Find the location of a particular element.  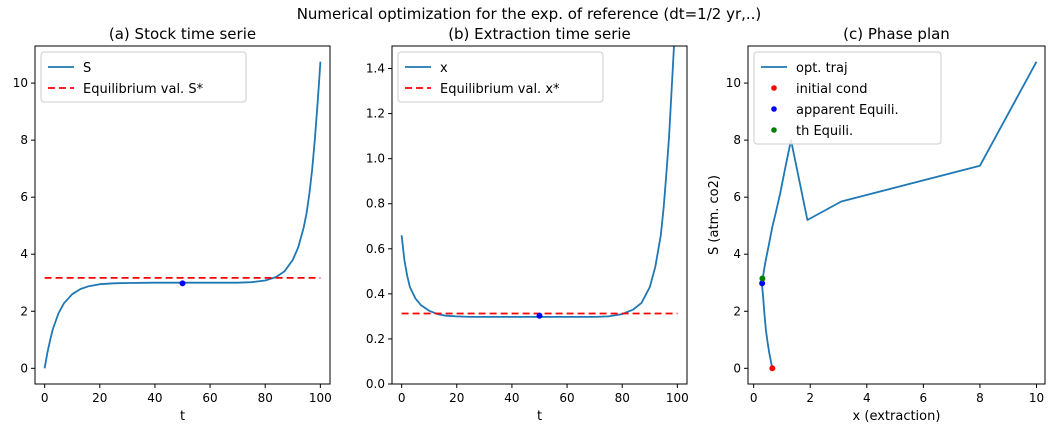

legend-label: x is located at coordinates (444, 68).